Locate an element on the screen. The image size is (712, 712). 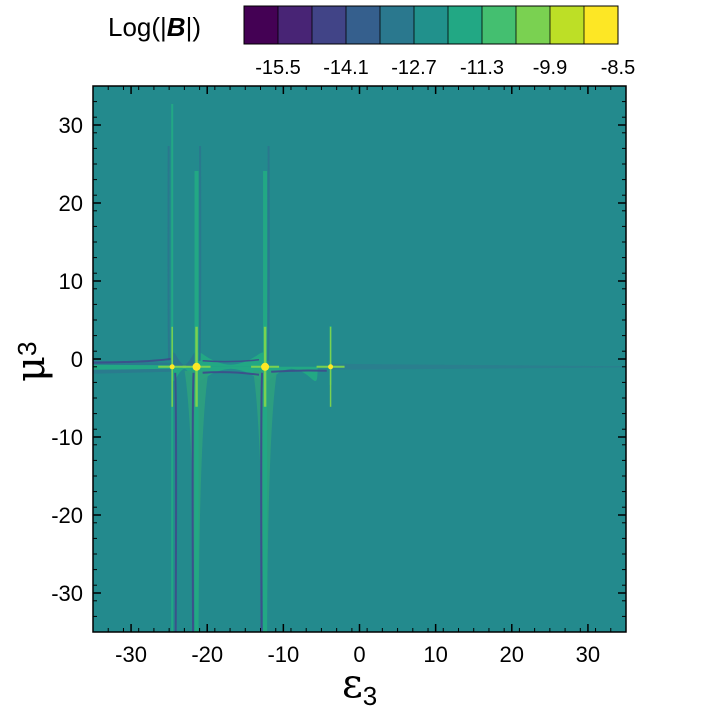
colorbar-tick-label: -8.5 is located at coordinates (618, 68).